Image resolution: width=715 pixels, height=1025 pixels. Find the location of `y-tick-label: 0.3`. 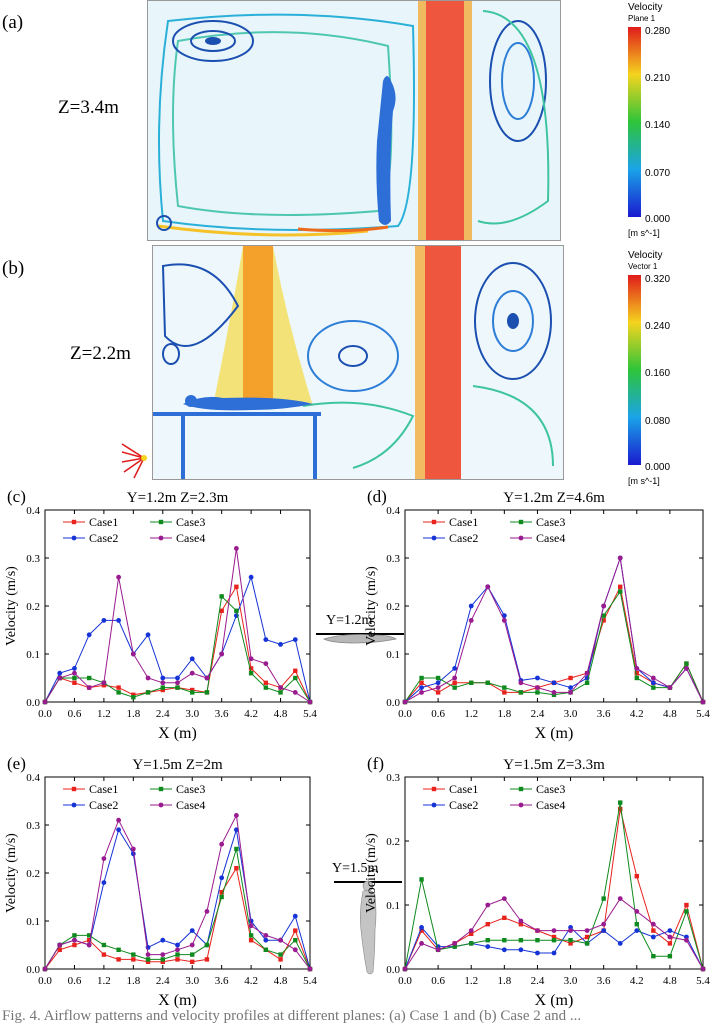

y-tick-label: 0.3 is located at coordinates (393, 559).